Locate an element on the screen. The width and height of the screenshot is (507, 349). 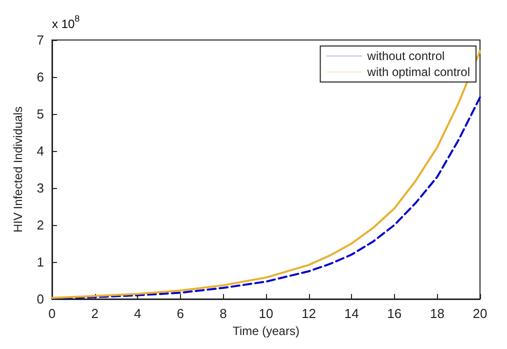
x-axis-title: Time (years) is located at coordinates (266, 331).